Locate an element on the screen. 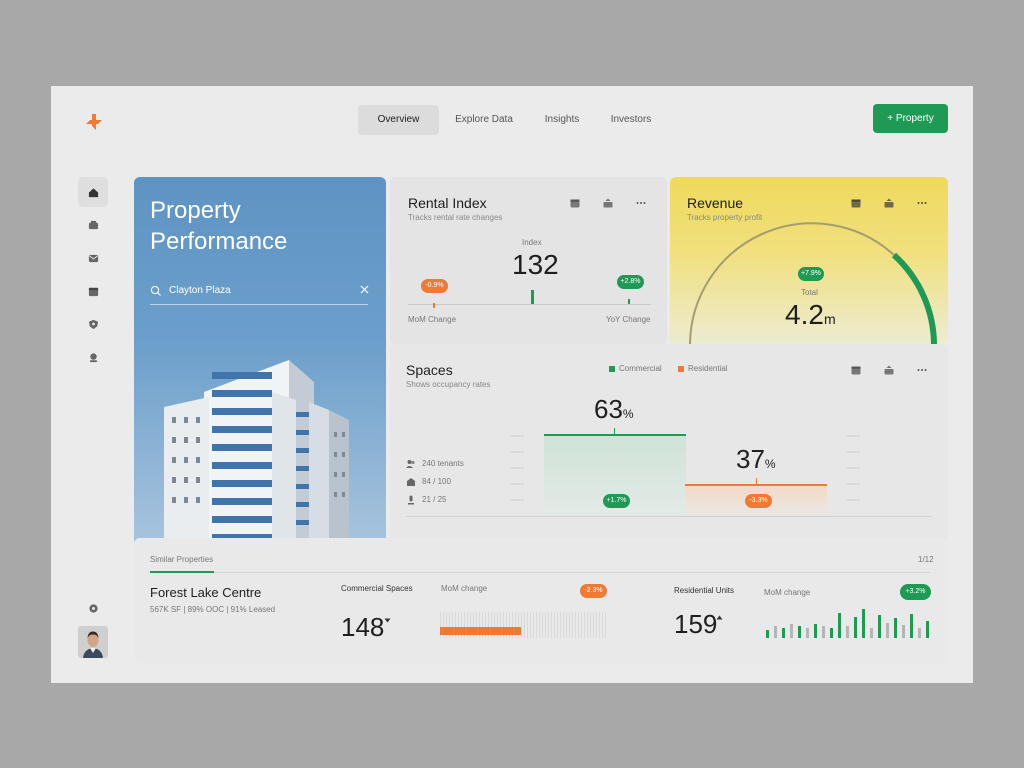  rental-index-subtitle: Tracks rental rate changes is located at coordinates (455, 217).